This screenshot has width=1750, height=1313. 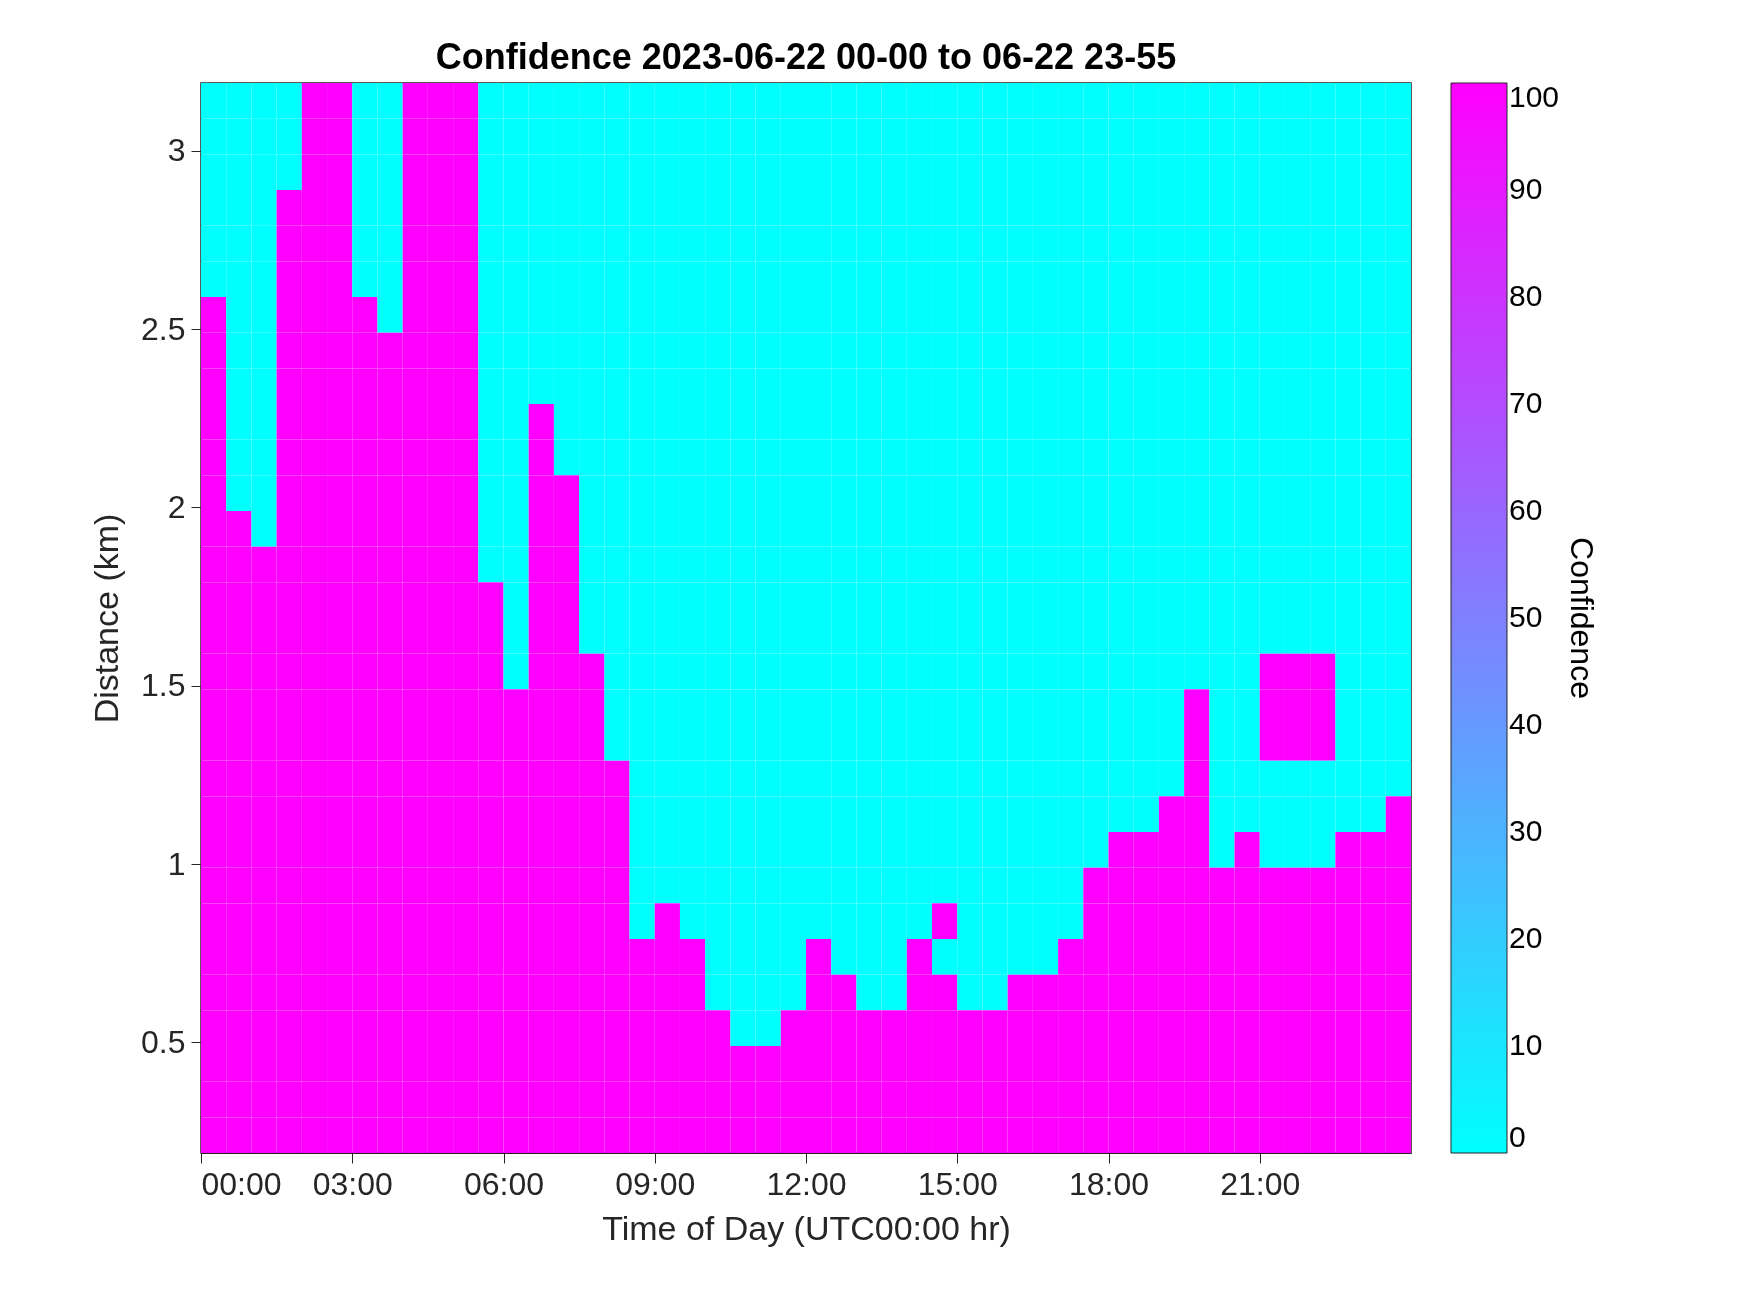 I want to click on y-tick-label: 1.5, so click(x=163, y=685).